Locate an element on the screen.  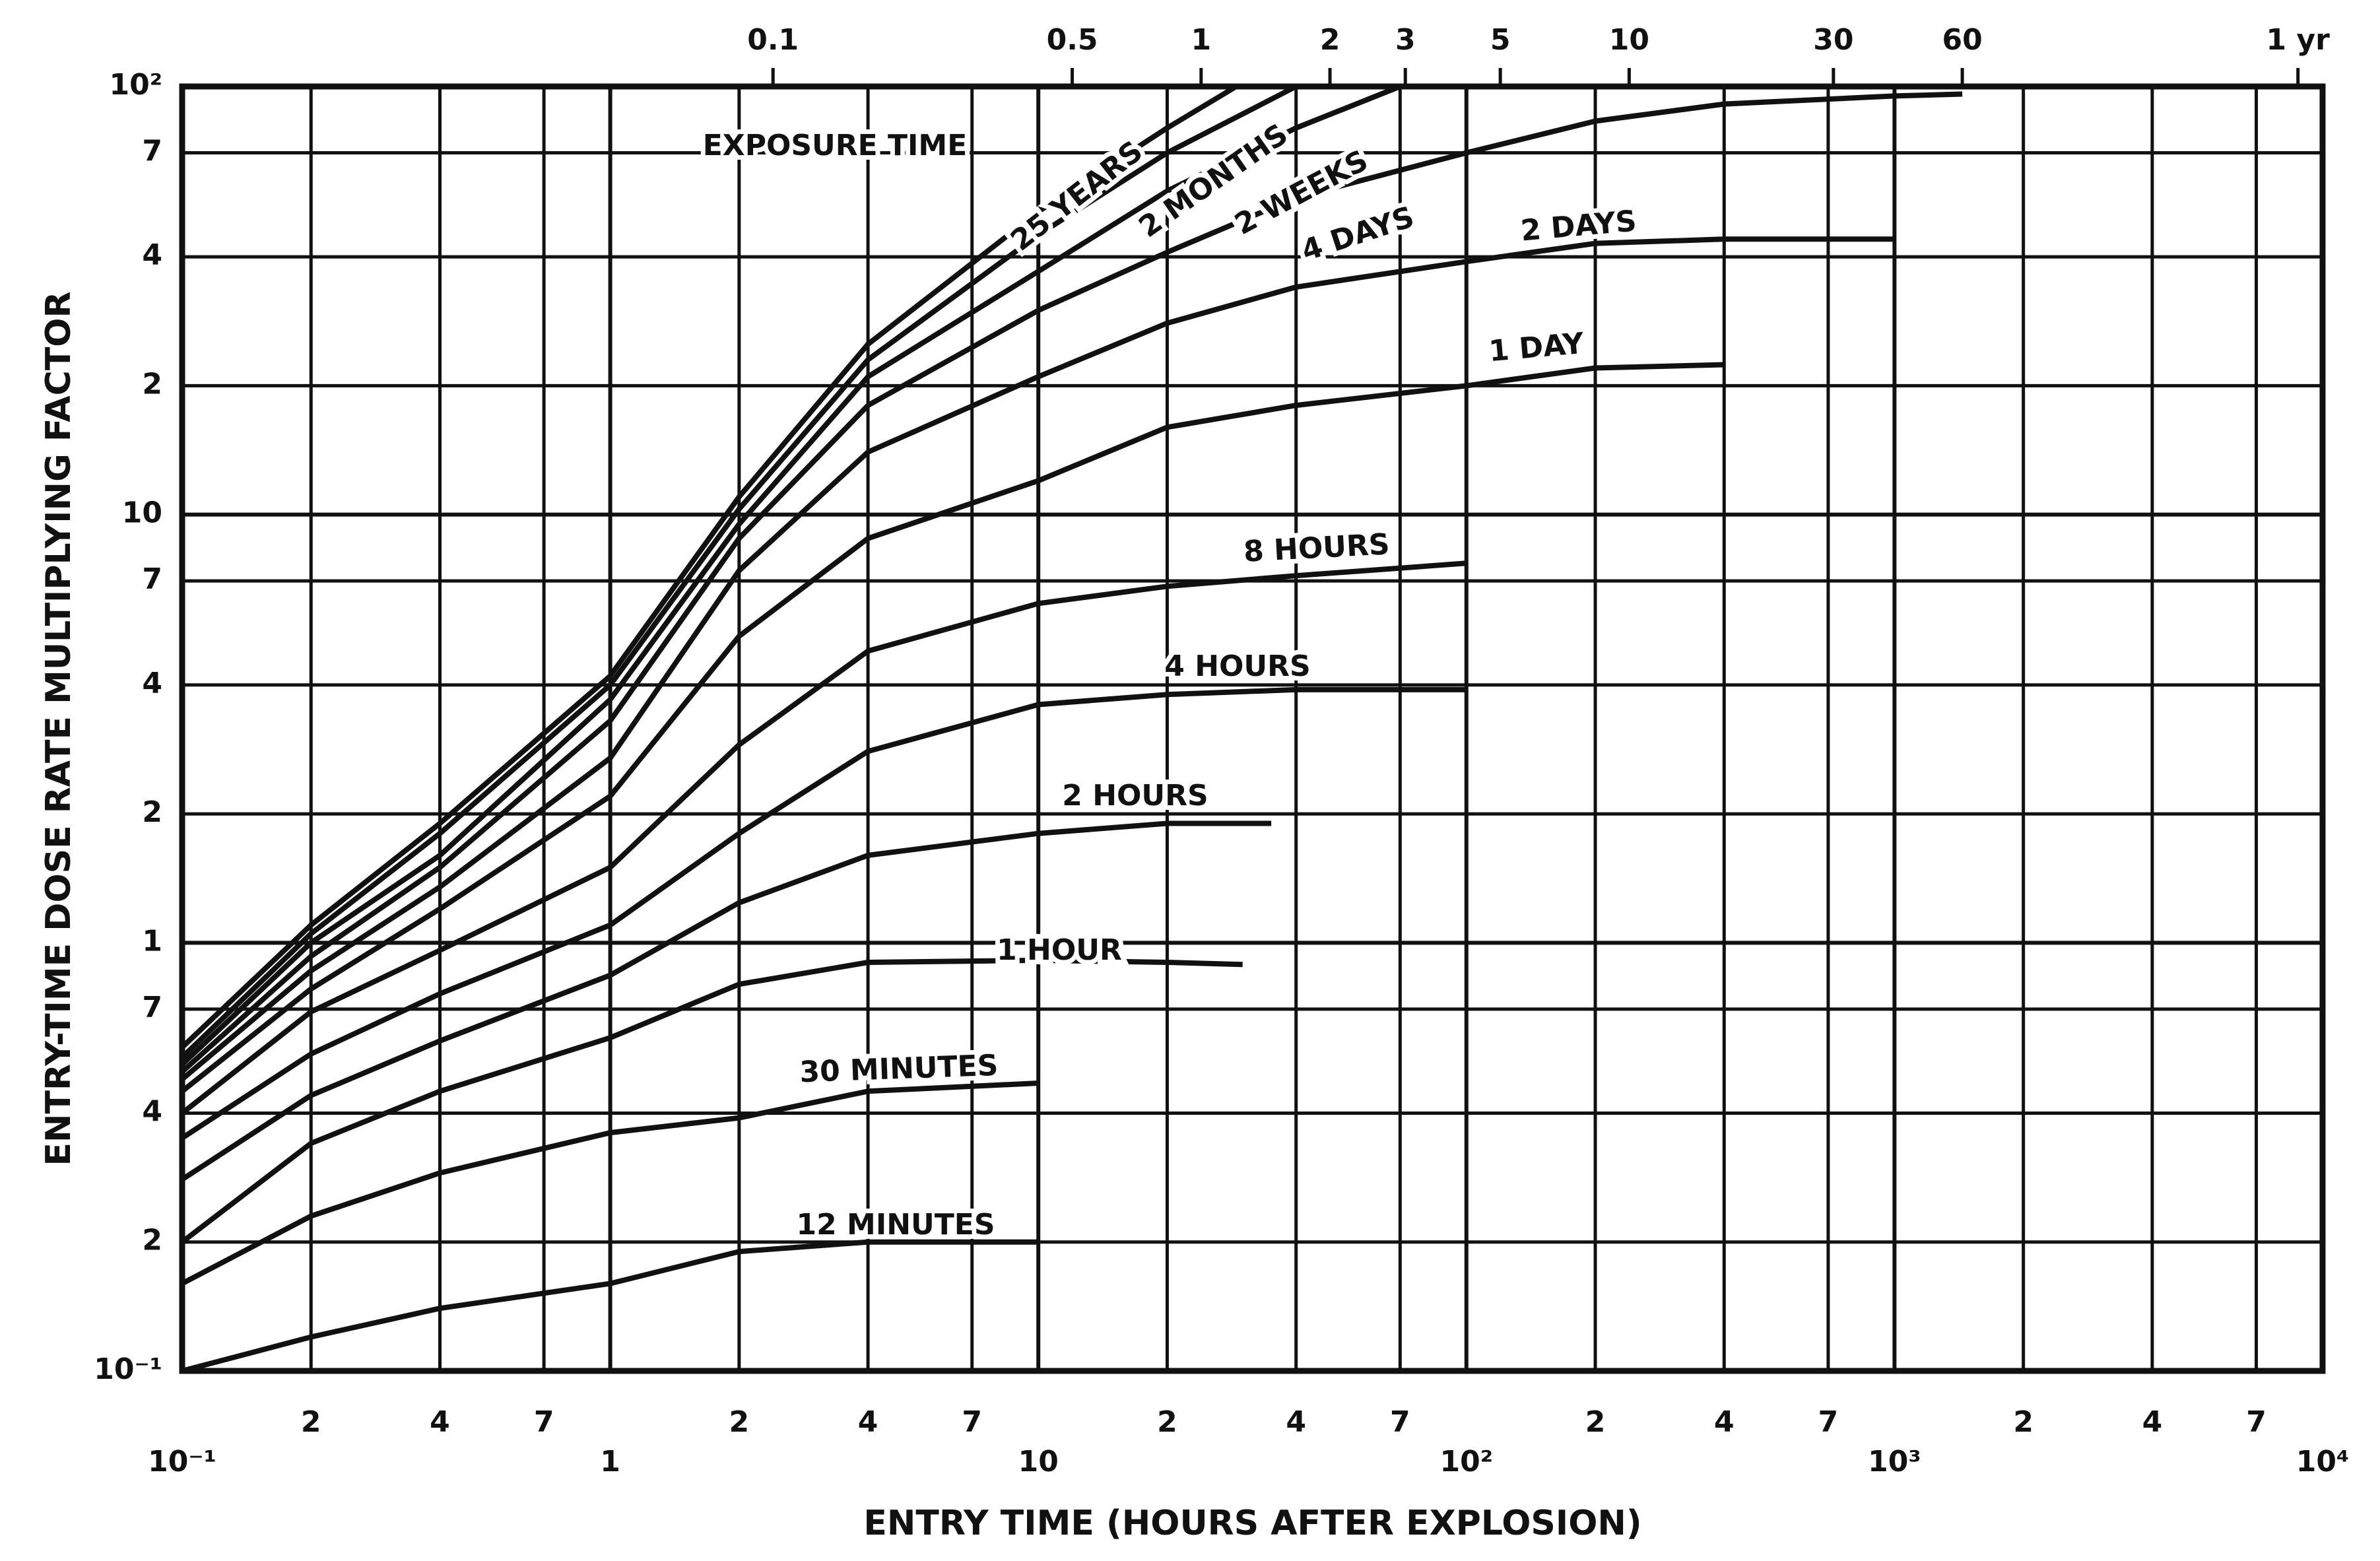
curve-label: 1 HOUR is located at coordinates (1059, 950).